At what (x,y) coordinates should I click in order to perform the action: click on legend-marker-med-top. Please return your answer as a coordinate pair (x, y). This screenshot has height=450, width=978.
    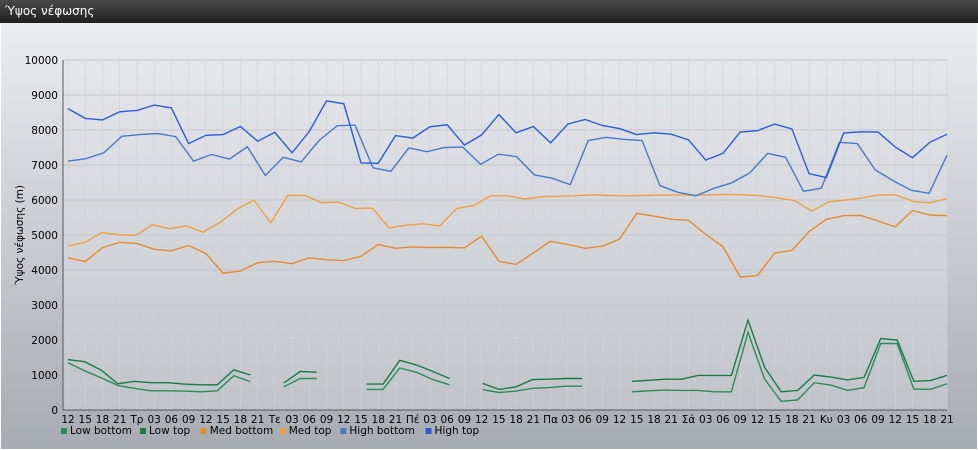
    Looking at the image, I should click on (282, 431).